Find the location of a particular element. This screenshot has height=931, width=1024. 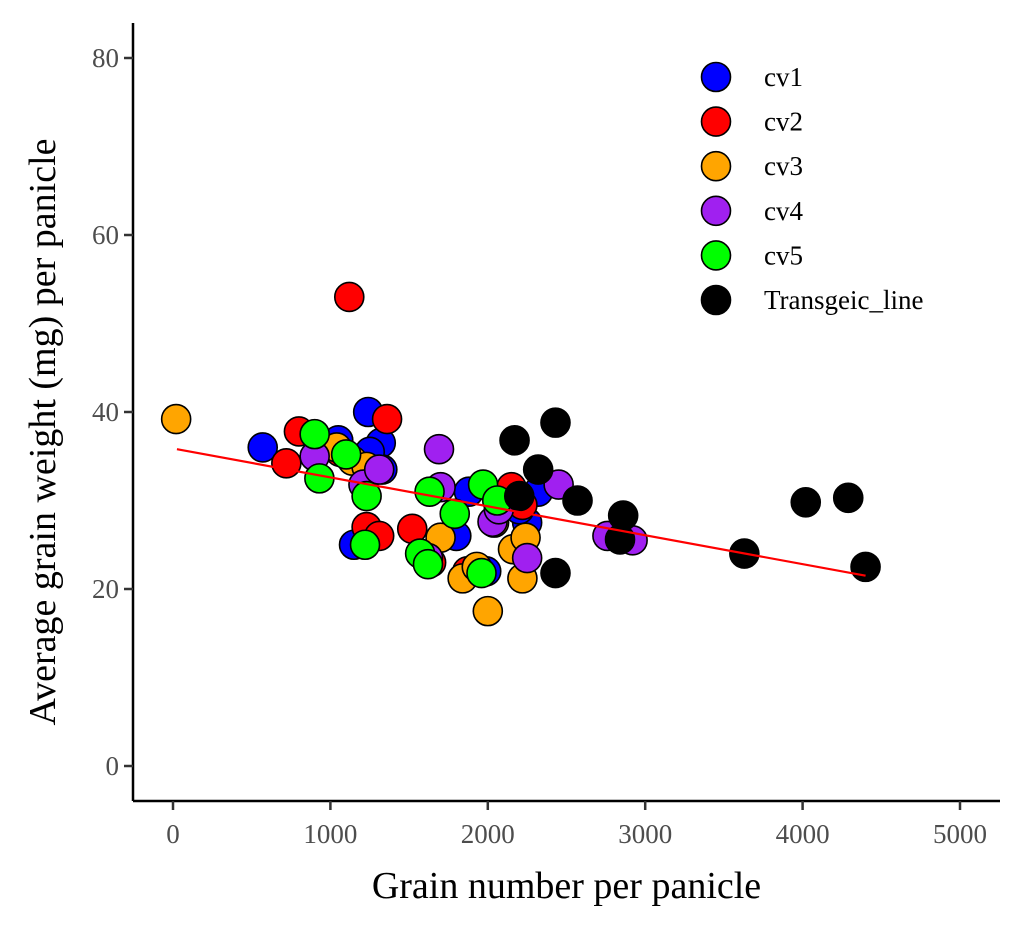

regression-line-group is located at coordinates (521, 512).